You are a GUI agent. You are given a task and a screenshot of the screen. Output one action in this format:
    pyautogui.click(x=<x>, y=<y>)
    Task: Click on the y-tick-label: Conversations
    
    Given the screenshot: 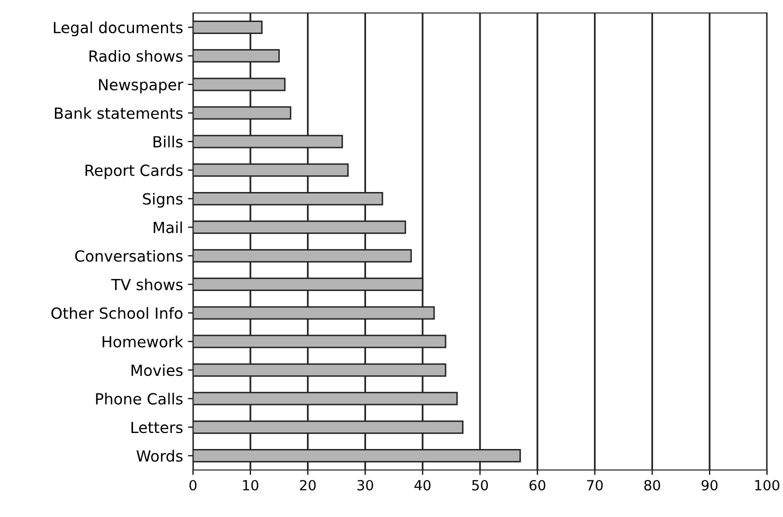 What is the action you would take?
    pyautogui.click(x=129, y=256)
    